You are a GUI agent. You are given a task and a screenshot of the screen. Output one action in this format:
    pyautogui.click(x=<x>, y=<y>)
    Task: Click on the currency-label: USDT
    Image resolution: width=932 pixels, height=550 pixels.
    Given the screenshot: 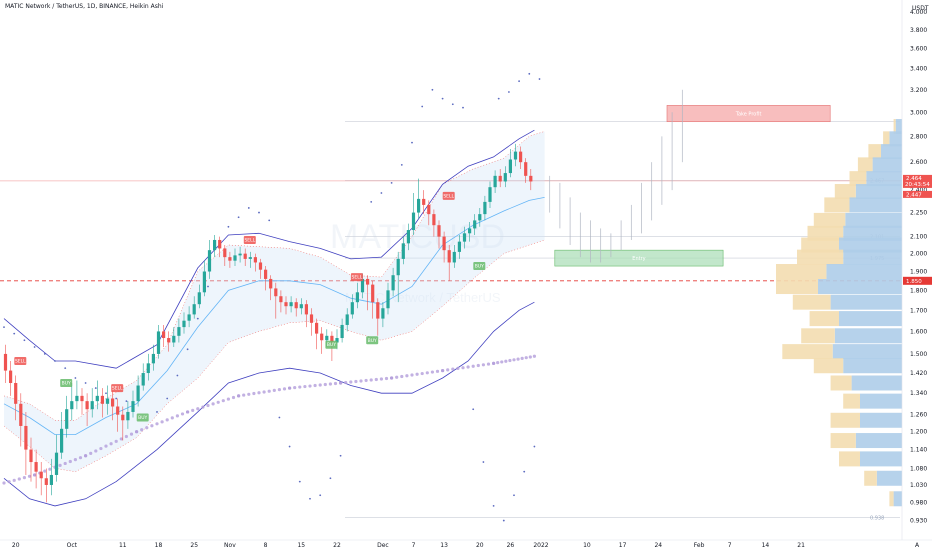 What is the action you would take?
    pyautogui.click(x=920, y=8)
    